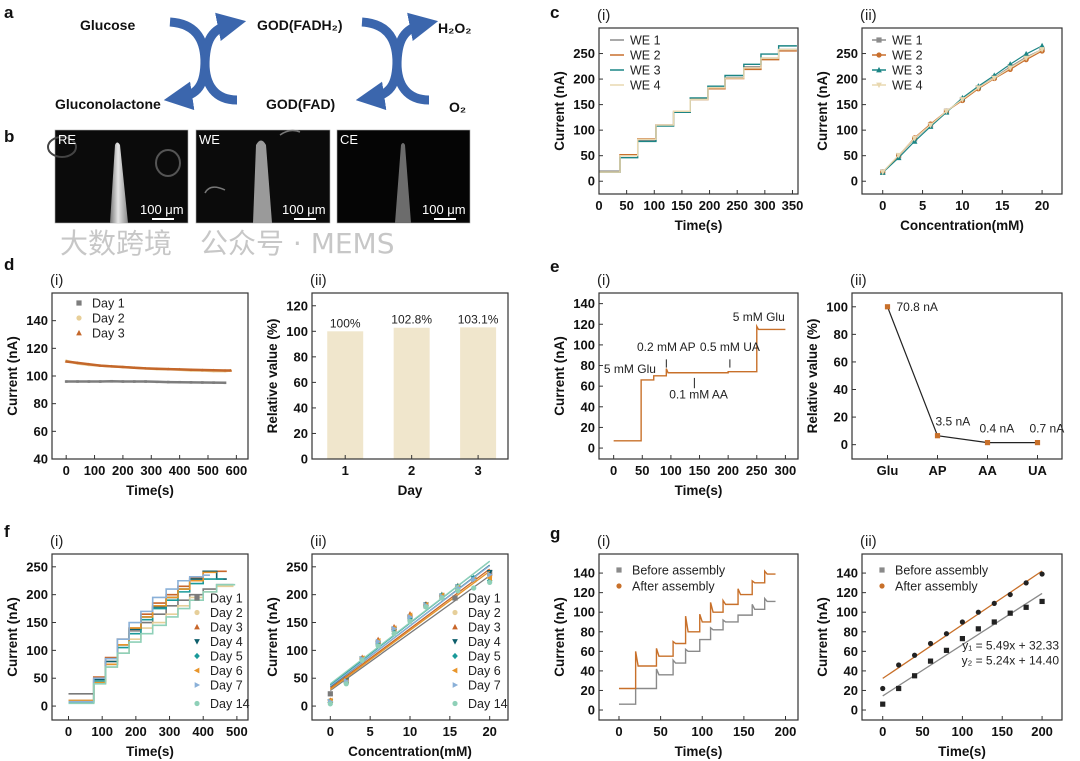  Describe the element at coordinates (962, 225) in the screenshot. I see `x-axis-label: Concentration(mM)` at that location.